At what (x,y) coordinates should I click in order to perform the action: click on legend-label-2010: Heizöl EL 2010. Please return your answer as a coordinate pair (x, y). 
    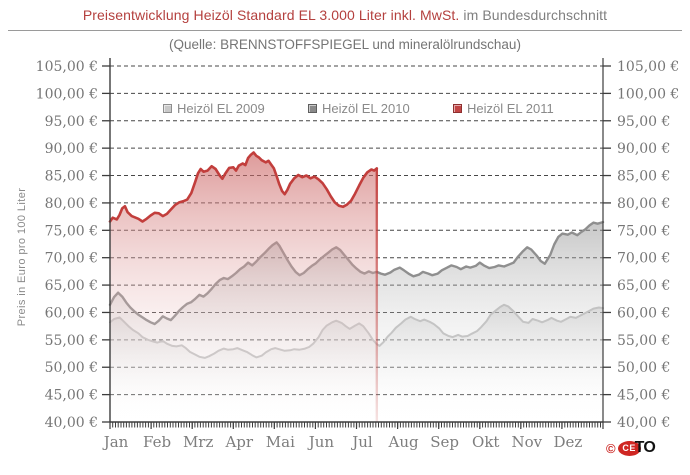
    Looking at the image, I should click on (366, 108).